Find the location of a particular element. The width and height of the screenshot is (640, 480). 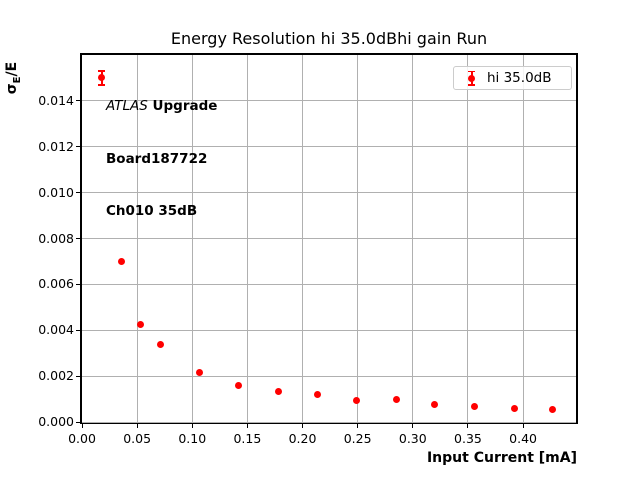

y-axis-label: σE/E is located at coordinates (13, 78).